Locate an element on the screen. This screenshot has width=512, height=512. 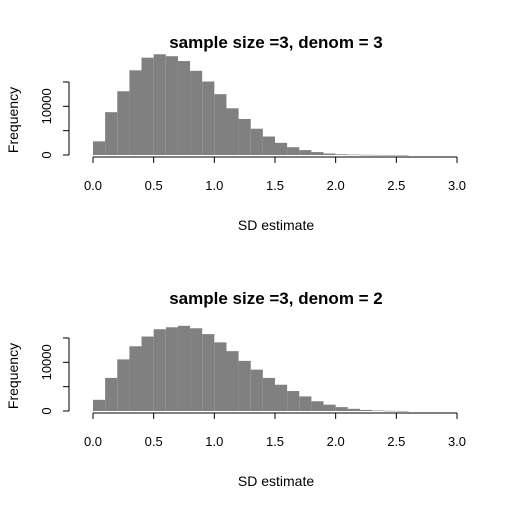
chart-title: sample size =3, denom = 3 is located at coordinates (276, 42).